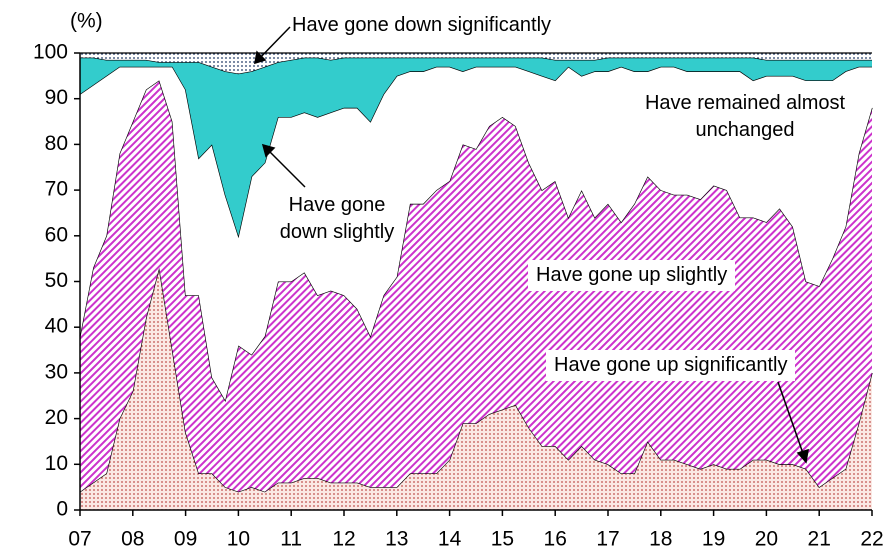 This screenshot has height=555, width=889. Describe the element at coordinates (337, 218) in the screenshot. I see `series-label: Have gone down slightly` at that location.